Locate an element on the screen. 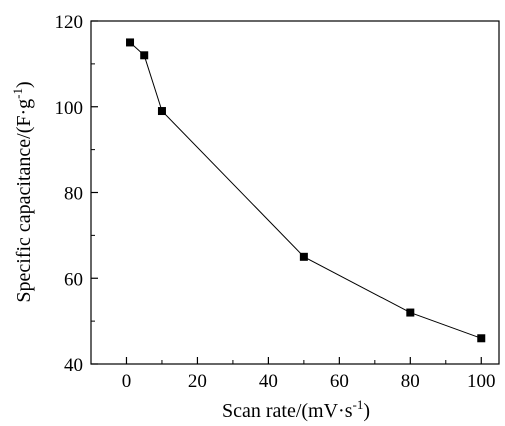 The image size is (505, 426). y-axis-label-prefix: Specific capacitance/(F·g is located at coordinates (24, 201).